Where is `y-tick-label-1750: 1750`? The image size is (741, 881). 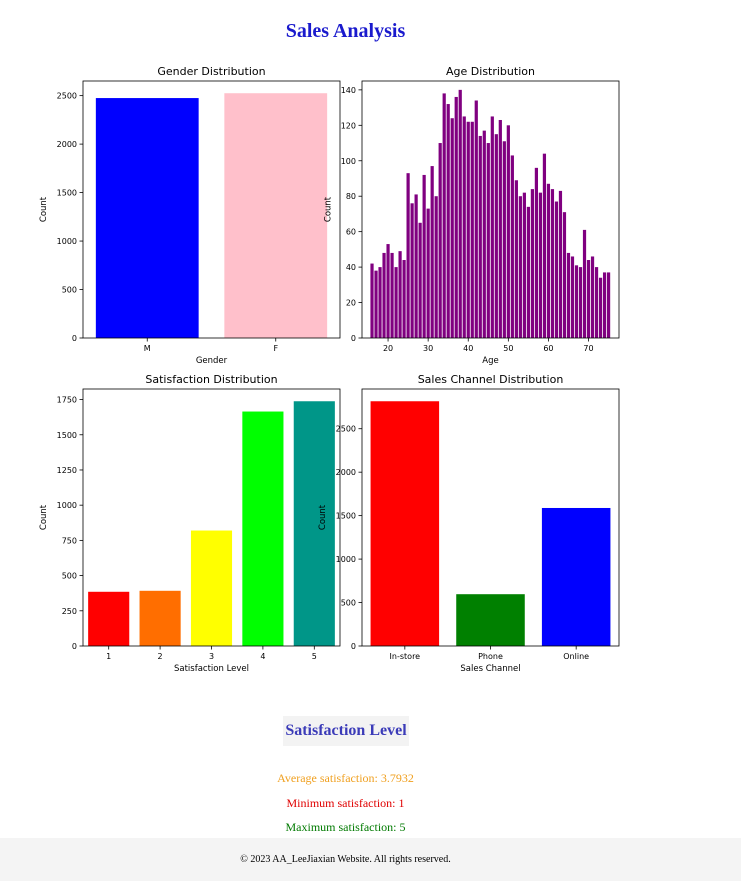
y-tick-label-1750: 1750 is located at coordinates (67, 400).